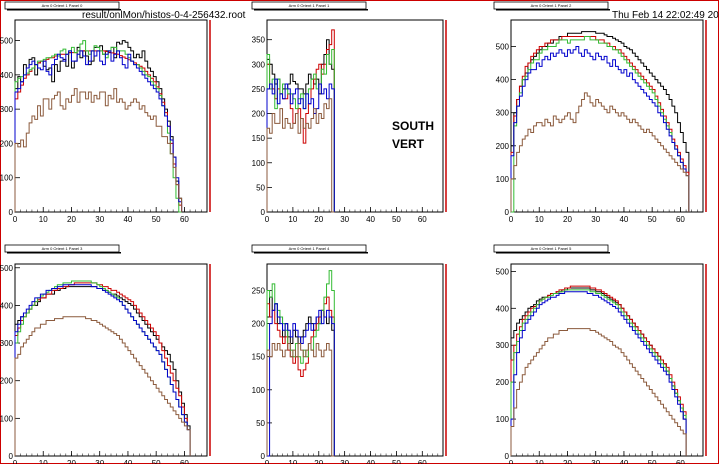  What do you see at coordinates (309, 248) in the screenshot?
I see `panel-title: Arm 0 Orient 1 Panel 4` at bounding box center [309, 248].